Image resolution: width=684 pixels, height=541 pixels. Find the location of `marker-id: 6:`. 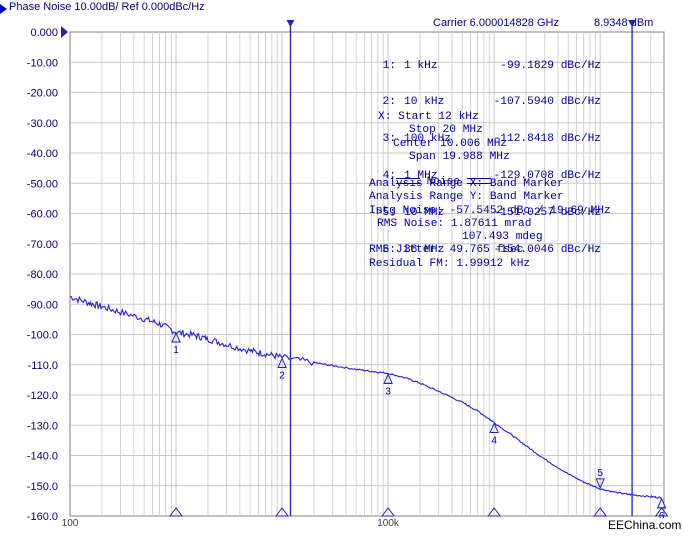

marker-id: 6: is located at coordinates (389, 250).